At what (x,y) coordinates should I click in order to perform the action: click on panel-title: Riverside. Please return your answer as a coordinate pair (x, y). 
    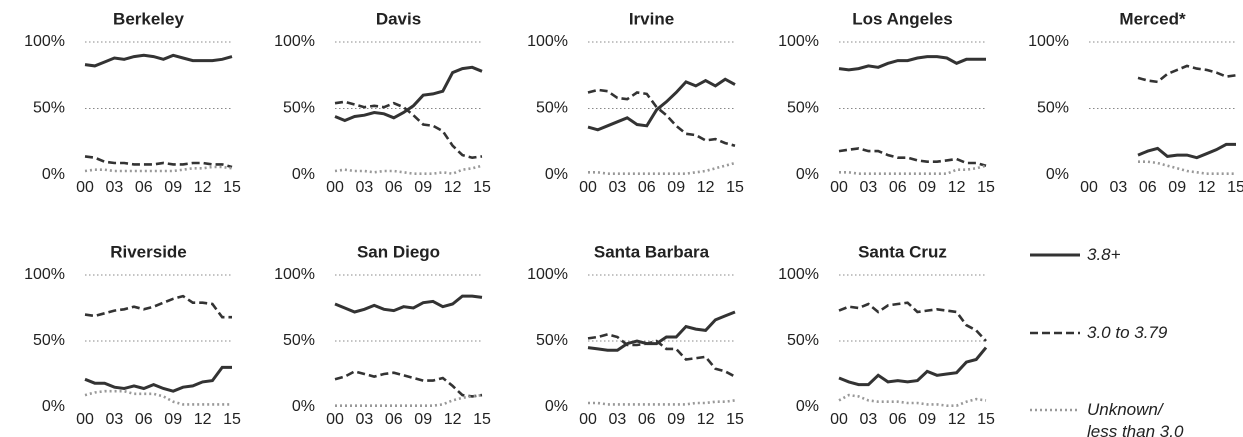
    Looking at the image, I should click on (148, 251).